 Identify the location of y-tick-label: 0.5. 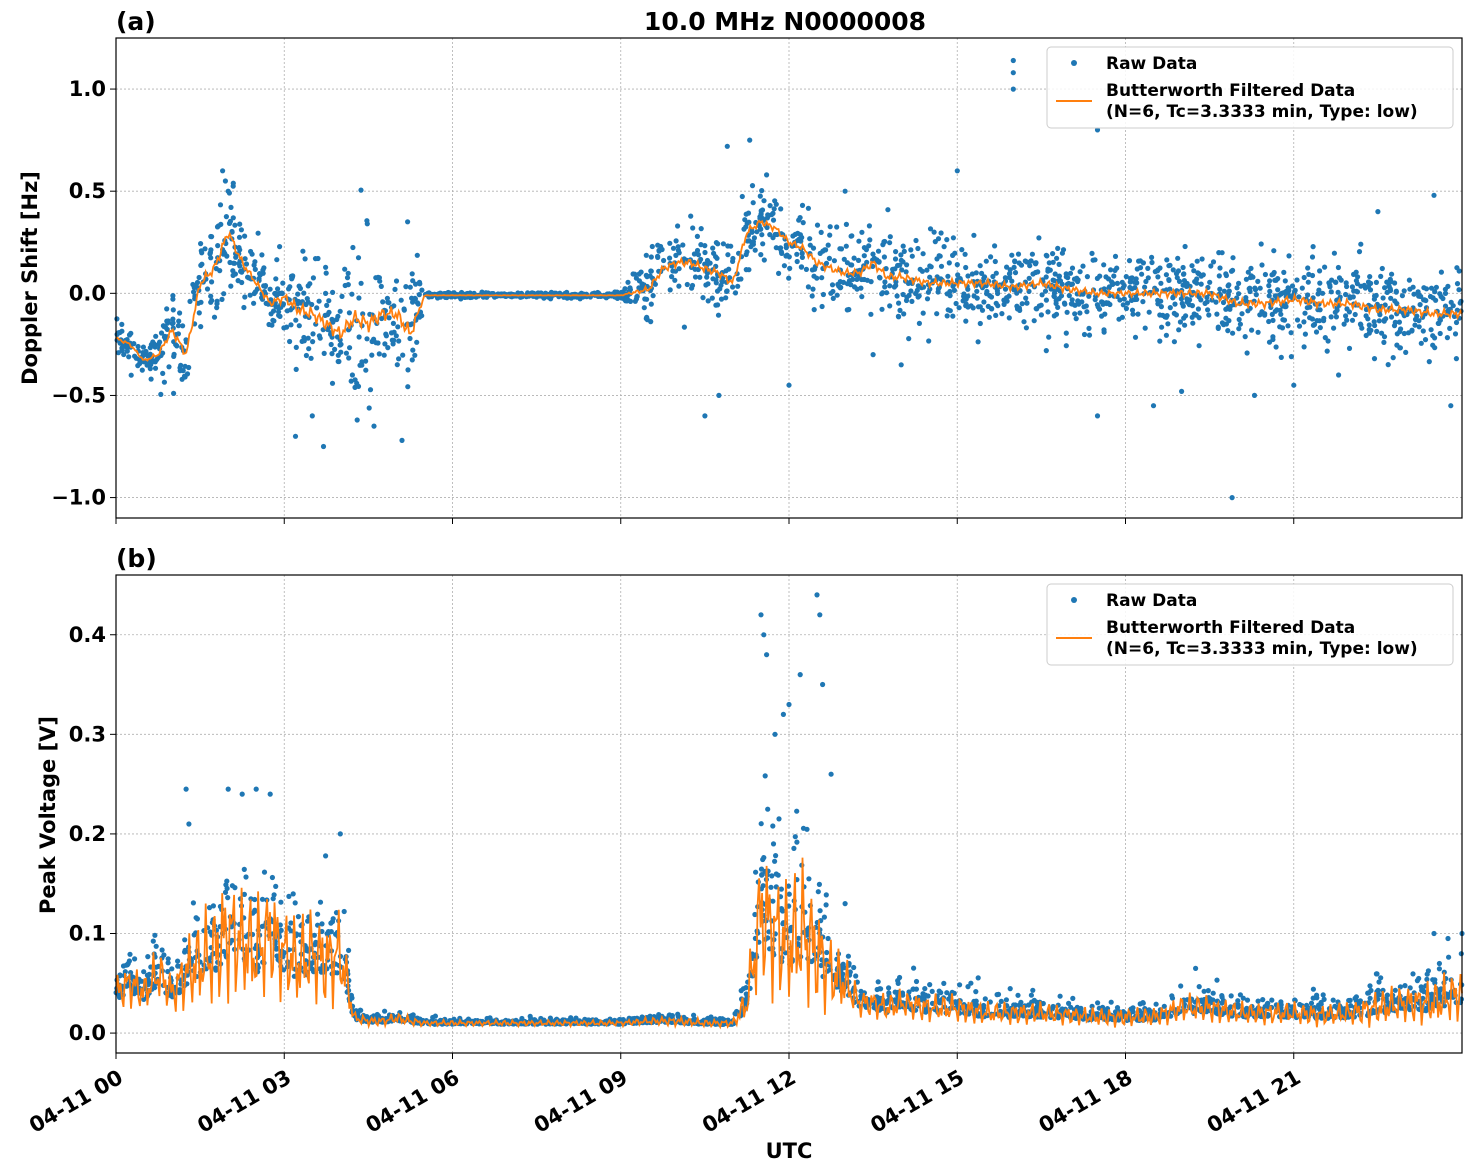
(87, 191).